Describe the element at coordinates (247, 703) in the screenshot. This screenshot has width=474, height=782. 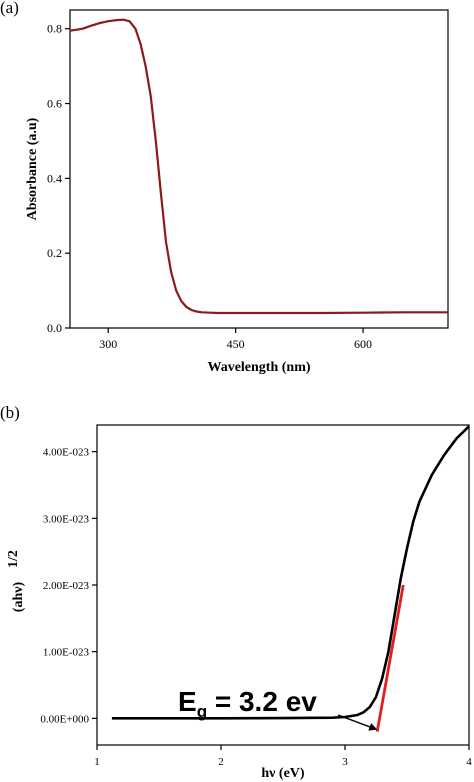
I see `bandgap-label: Eg = 3.2 ev` at that location.